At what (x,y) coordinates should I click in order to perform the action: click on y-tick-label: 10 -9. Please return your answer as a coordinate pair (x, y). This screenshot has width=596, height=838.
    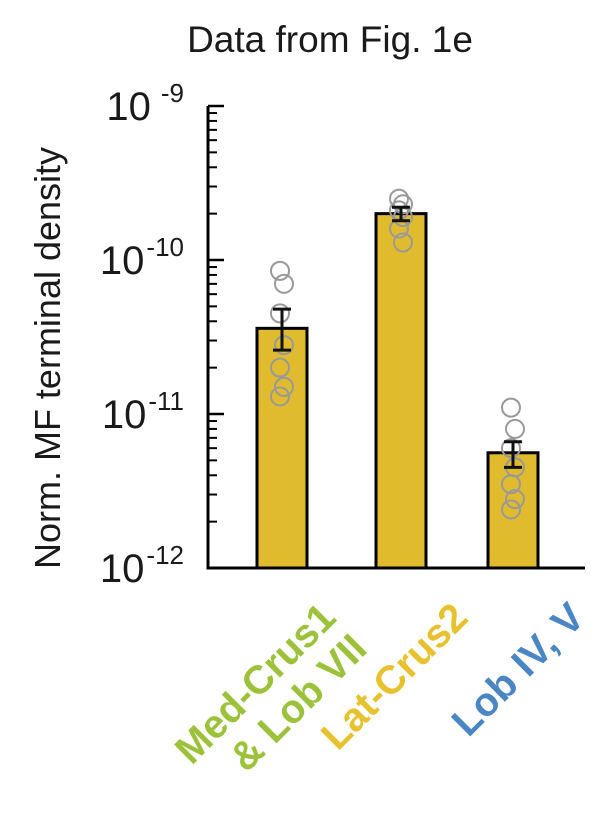
    Looking at the image, I should click on (145, 103).